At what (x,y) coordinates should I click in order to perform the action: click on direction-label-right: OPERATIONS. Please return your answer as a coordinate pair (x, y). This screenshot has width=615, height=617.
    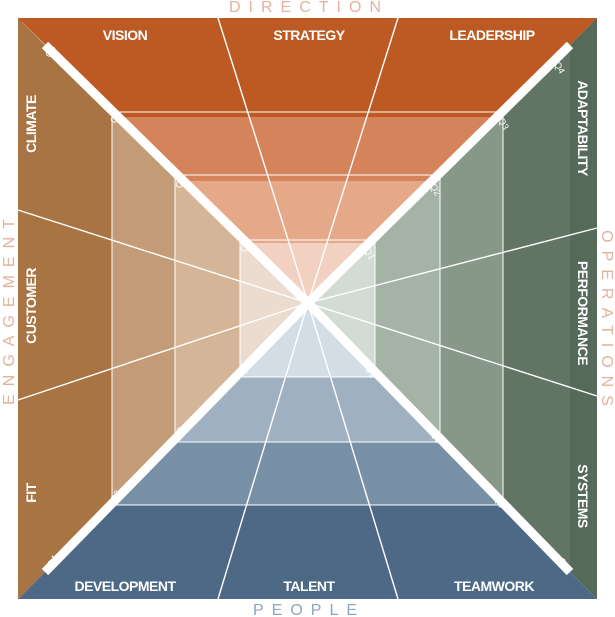
    Looking at the image, I should click on (606, 322).